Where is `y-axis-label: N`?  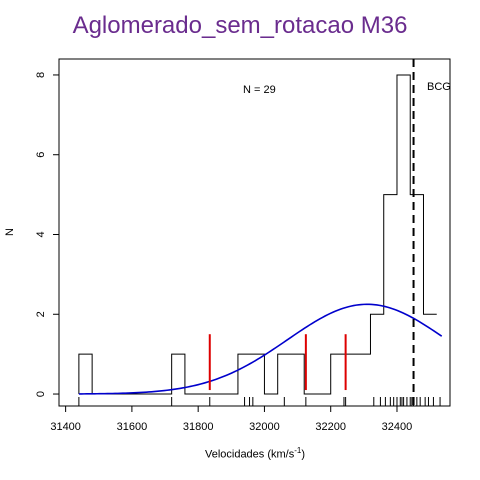 y-axis-label: N is located at coordinates (10, 232).